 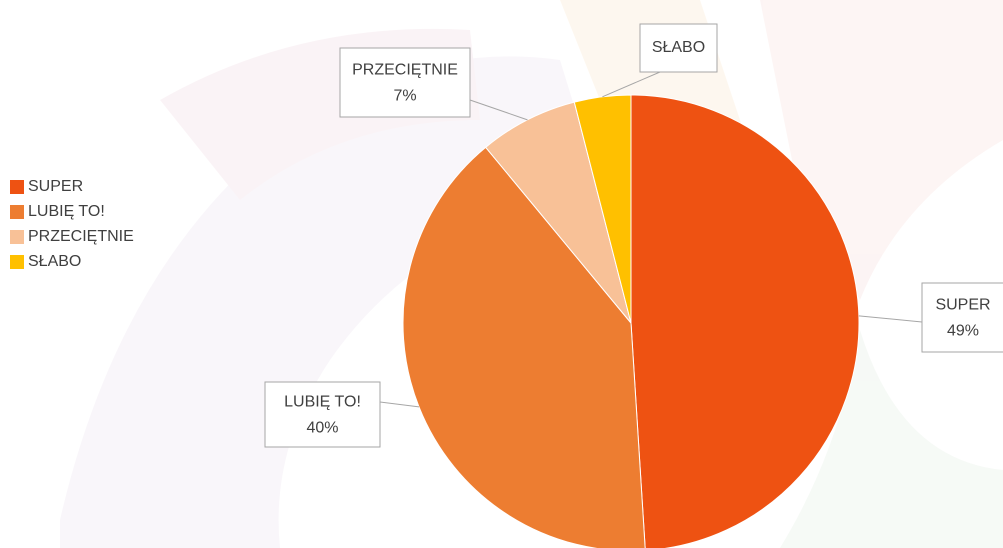 What do you see at coordinates (81, 236) in the screenshot?
I see `legend-label: PRZECIĘTNIE` at bounding box center [81, 236].